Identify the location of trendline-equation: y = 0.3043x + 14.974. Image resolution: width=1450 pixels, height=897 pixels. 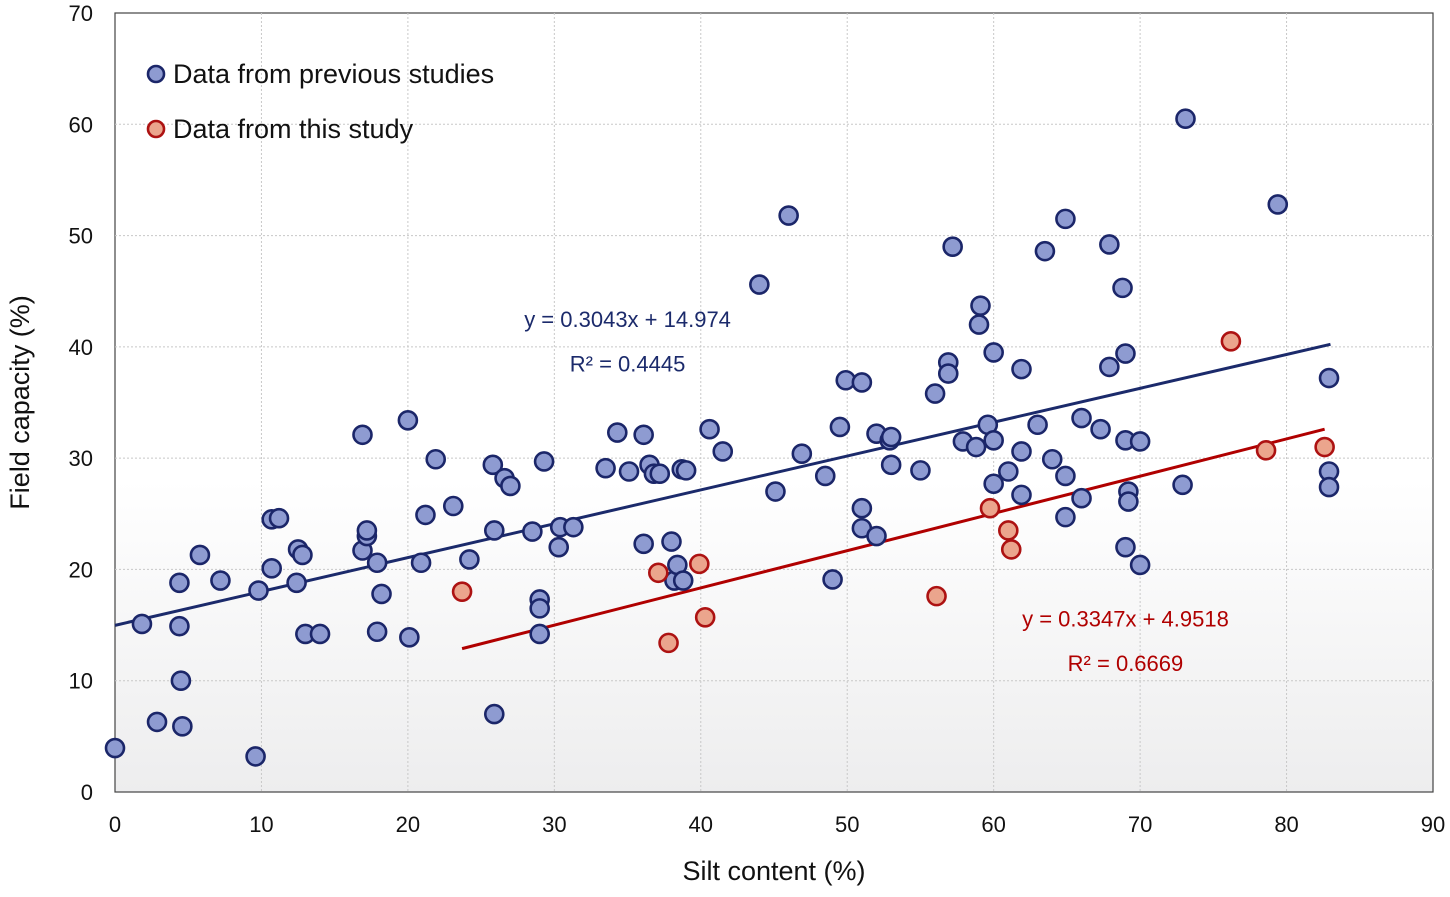
(627, 319).